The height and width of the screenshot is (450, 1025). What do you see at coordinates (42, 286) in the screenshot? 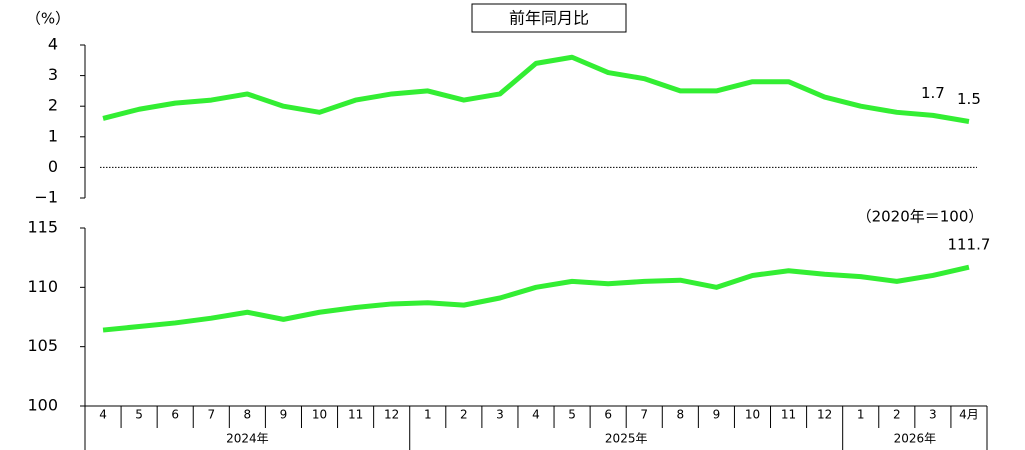
I see `y-tick-label: 110` at bounding box center [42, 286].